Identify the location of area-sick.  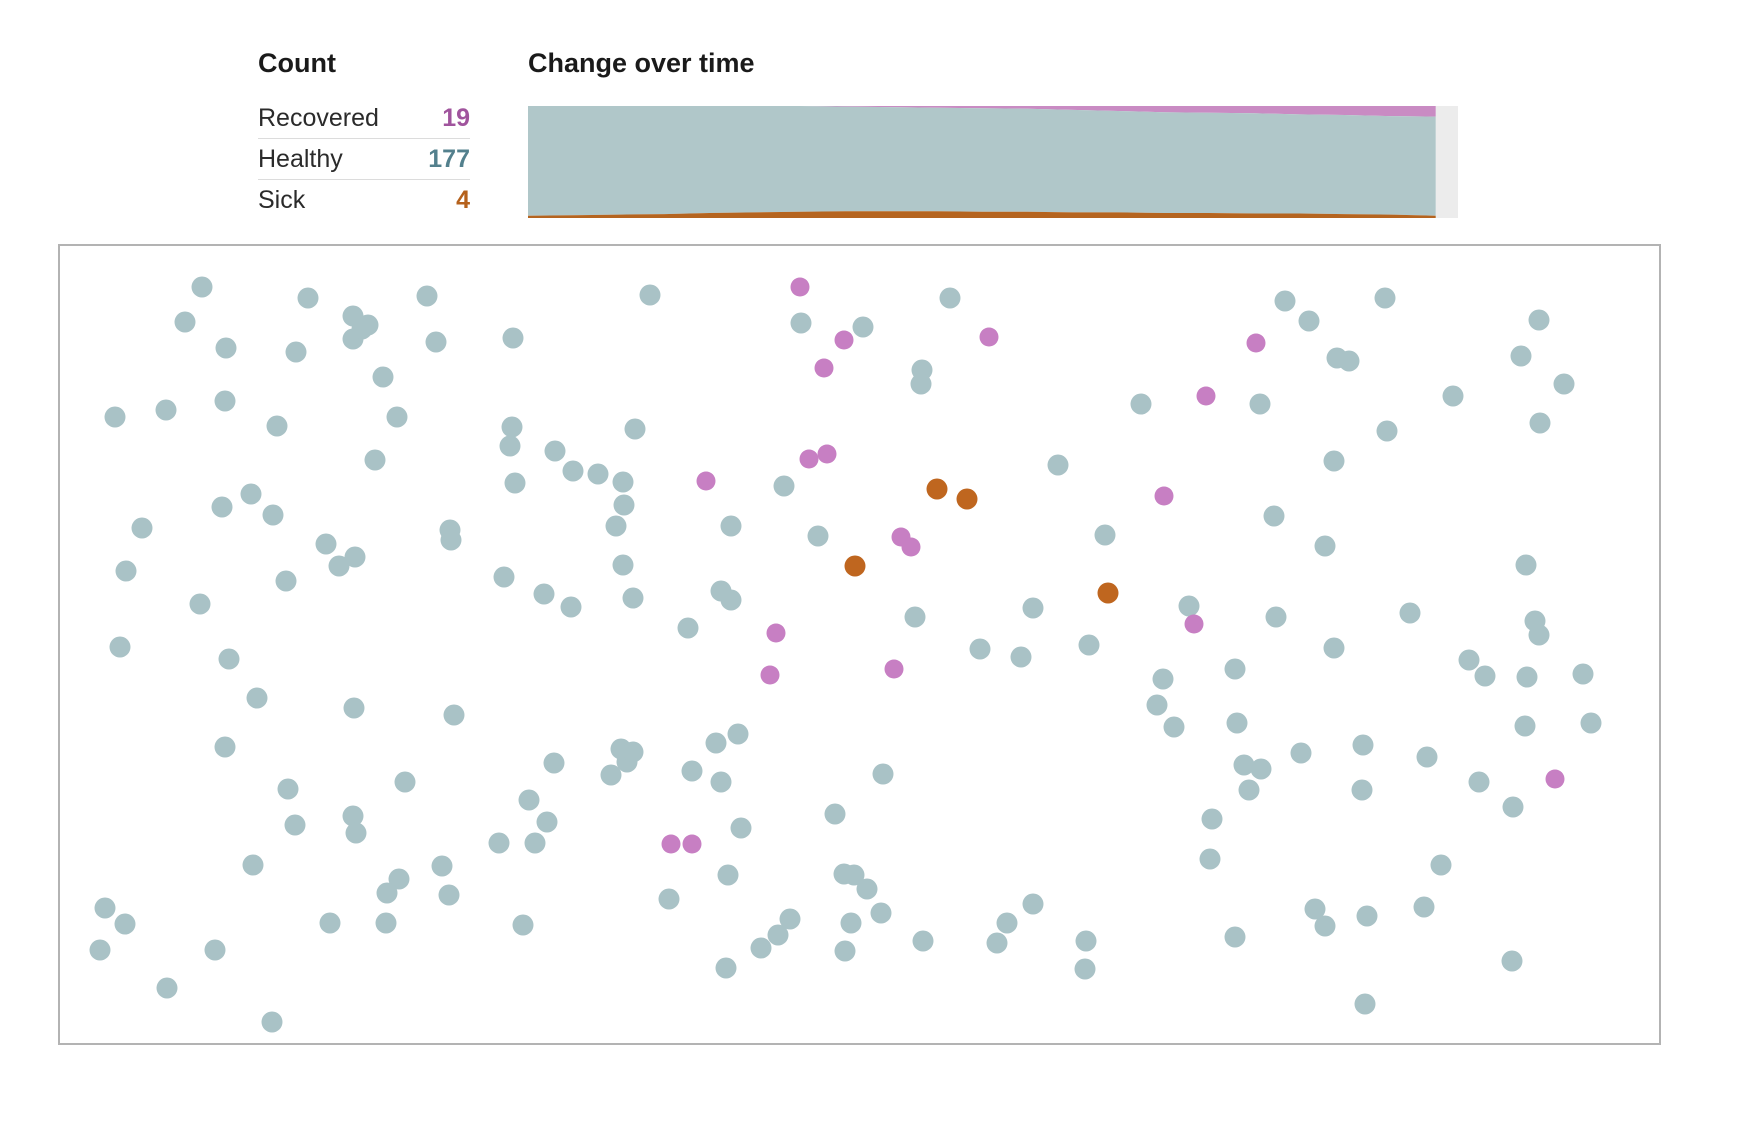
(982, 214).